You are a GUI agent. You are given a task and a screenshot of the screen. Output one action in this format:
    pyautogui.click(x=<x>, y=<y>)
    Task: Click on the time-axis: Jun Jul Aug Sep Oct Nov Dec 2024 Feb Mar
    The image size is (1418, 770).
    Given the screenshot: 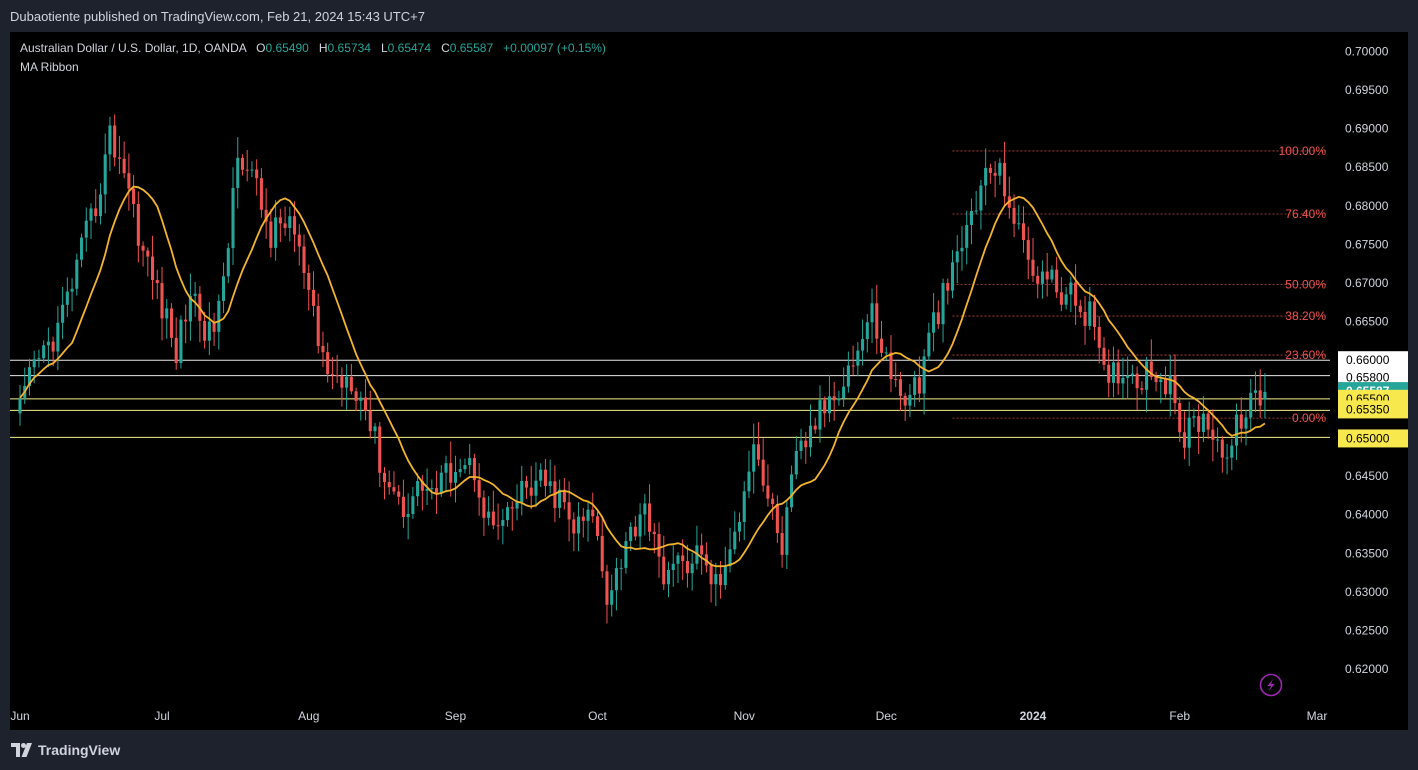 What is the action you would take?
    pyautogui.click(x=668, y=716)
    